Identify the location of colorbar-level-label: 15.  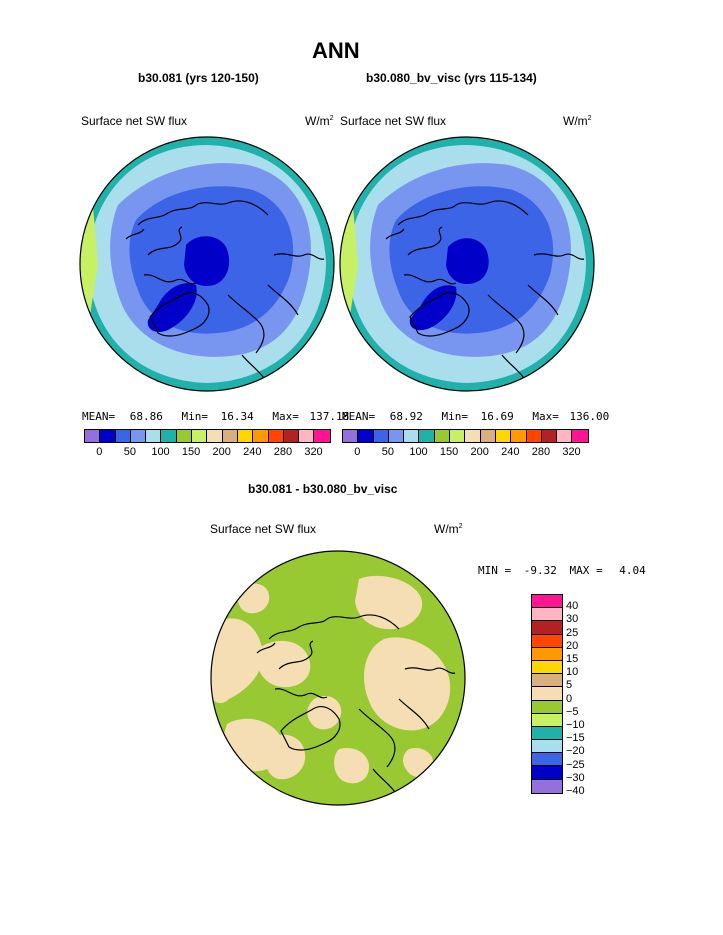
(572, 659).